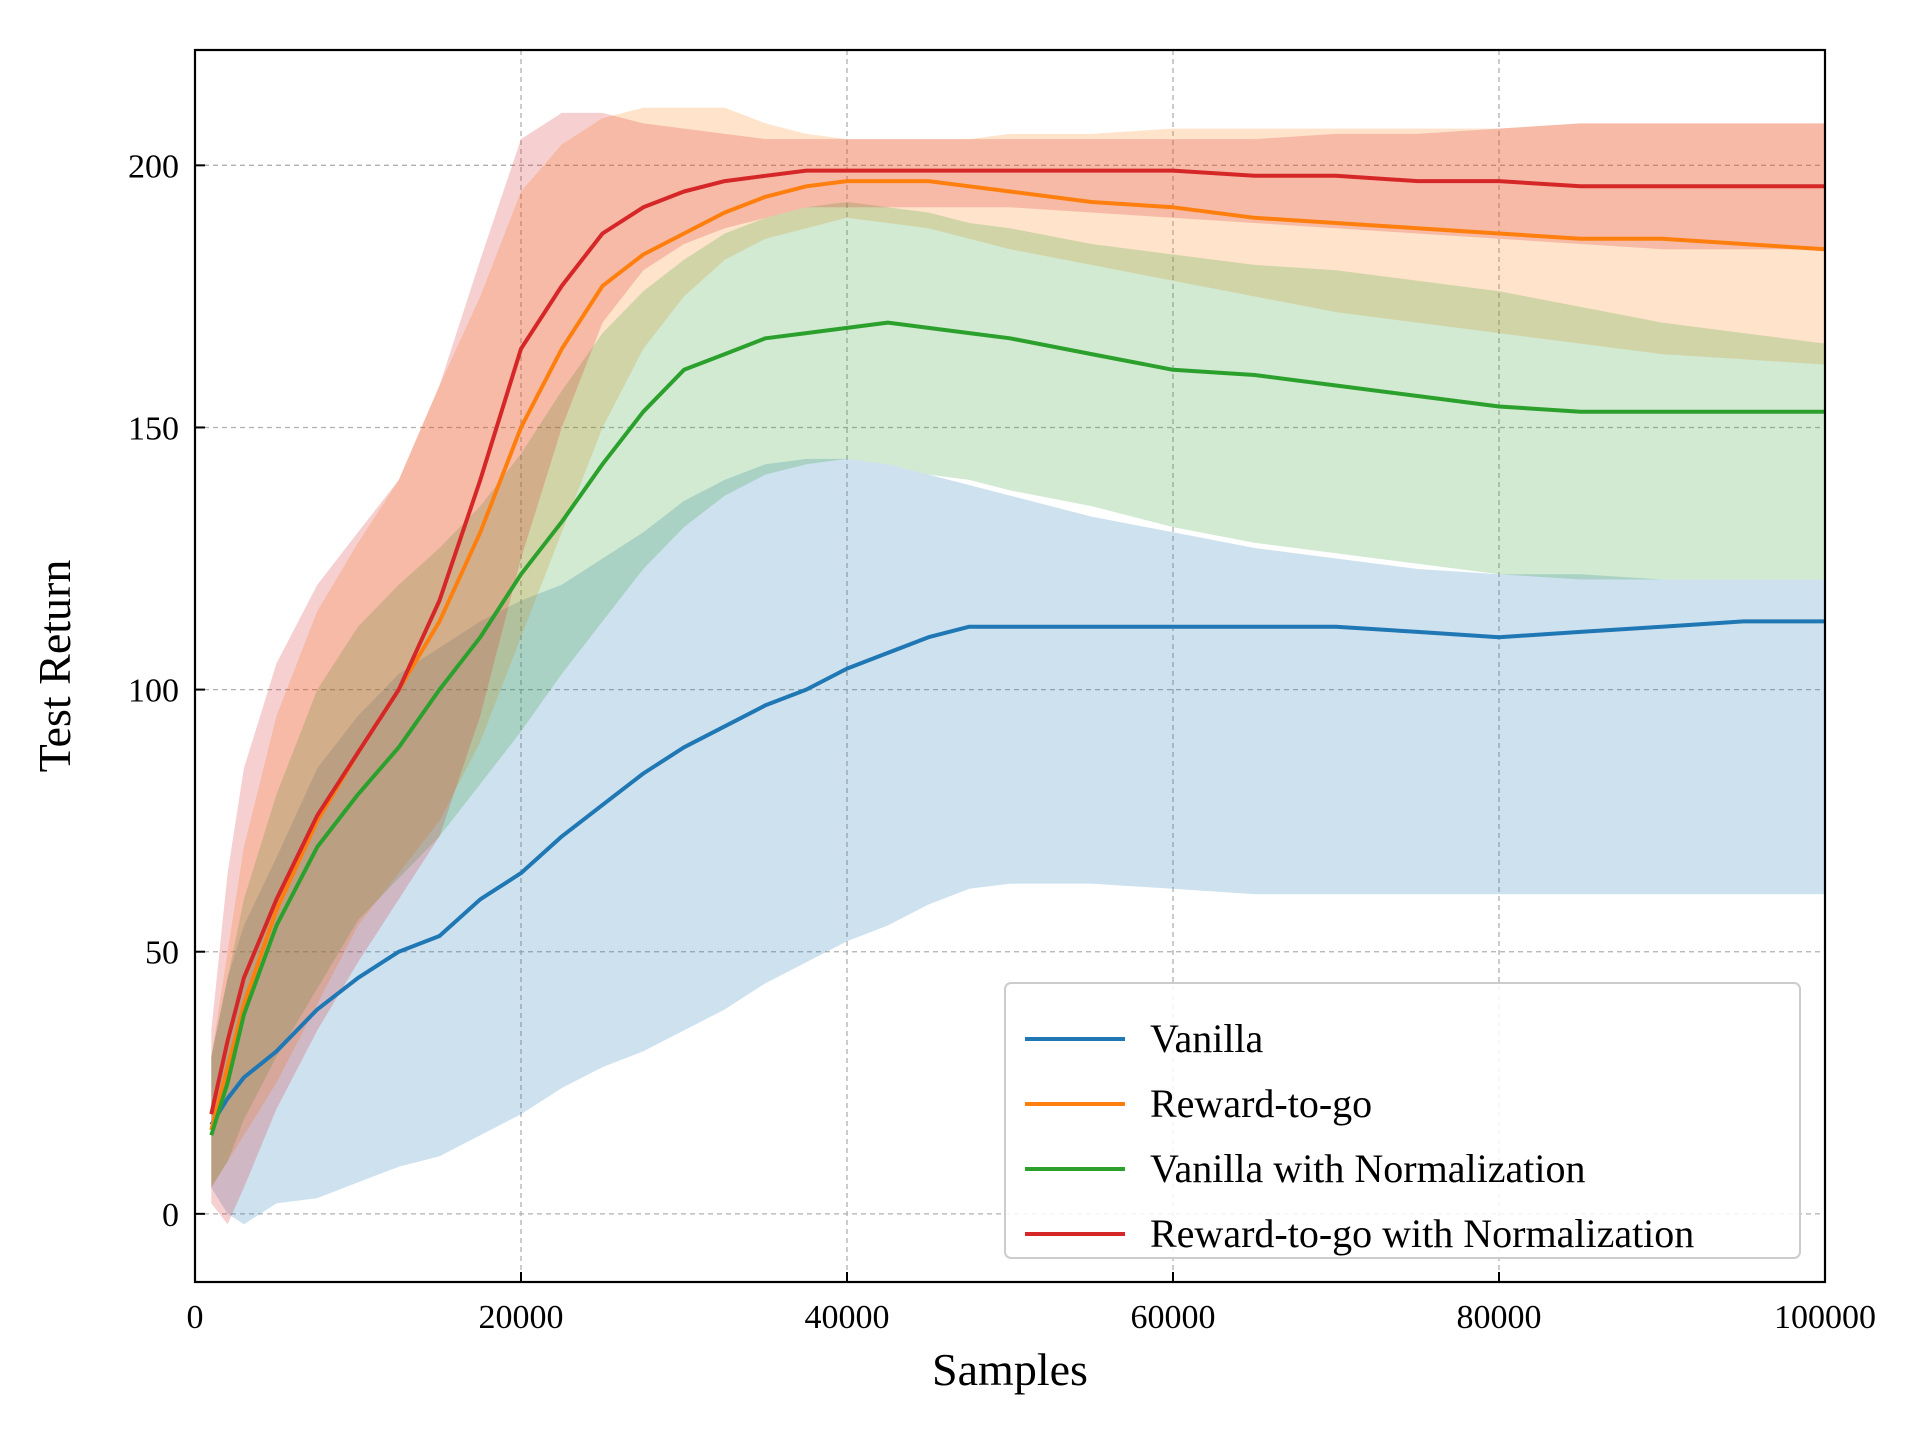  Describe the element at coordinates (1173, 1317) in the screenshot. I see `x-tick-label: 60000` at that location.